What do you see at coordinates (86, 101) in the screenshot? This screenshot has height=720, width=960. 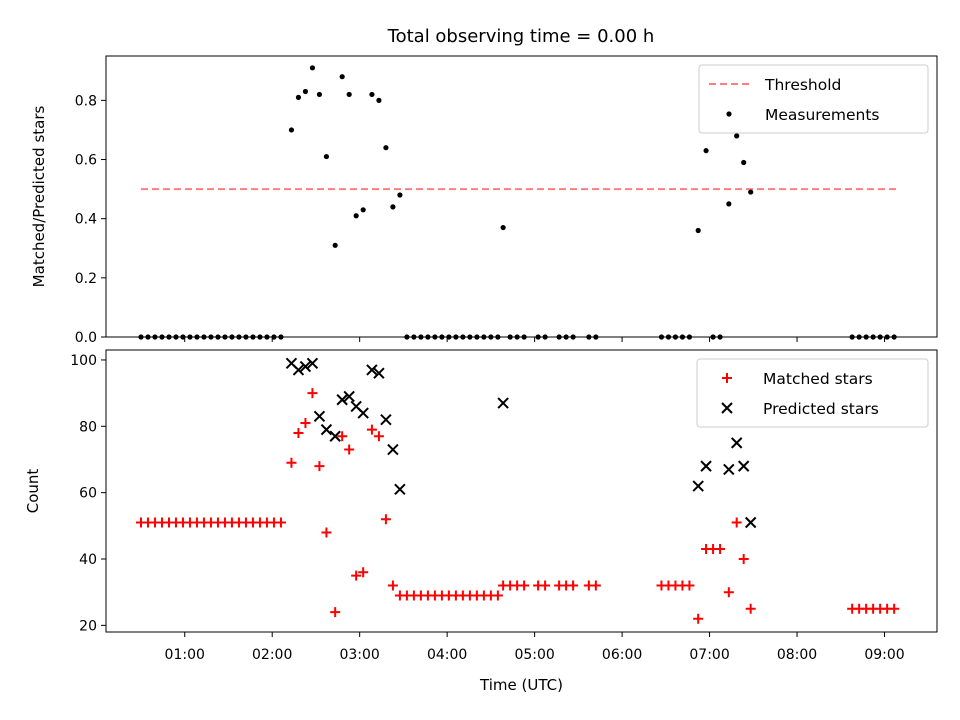 I see `y-tick-label: 0.8` at bounding box center [86, 101].